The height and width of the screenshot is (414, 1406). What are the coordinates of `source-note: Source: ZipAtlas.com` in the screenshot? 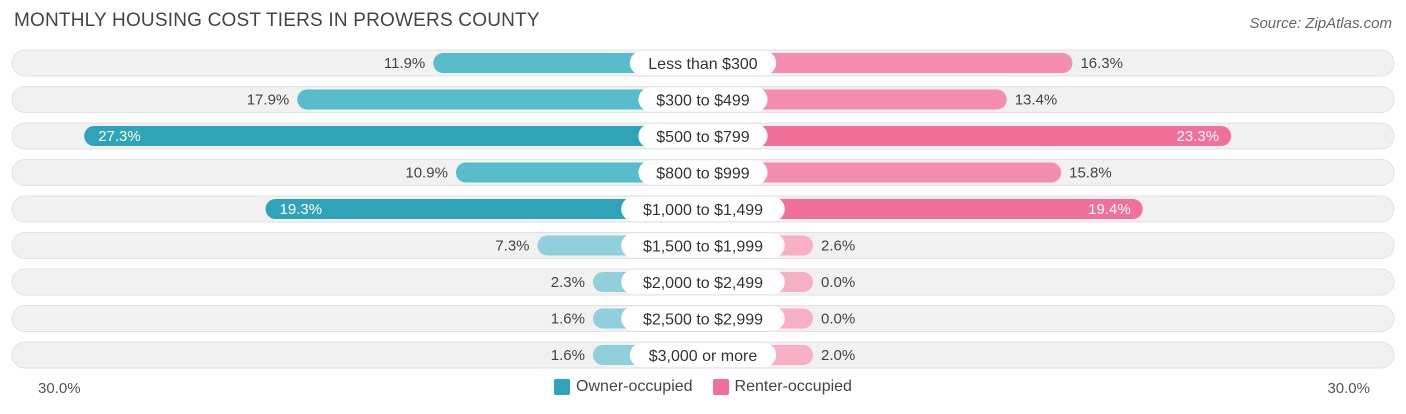 It's located at (1320, 23).